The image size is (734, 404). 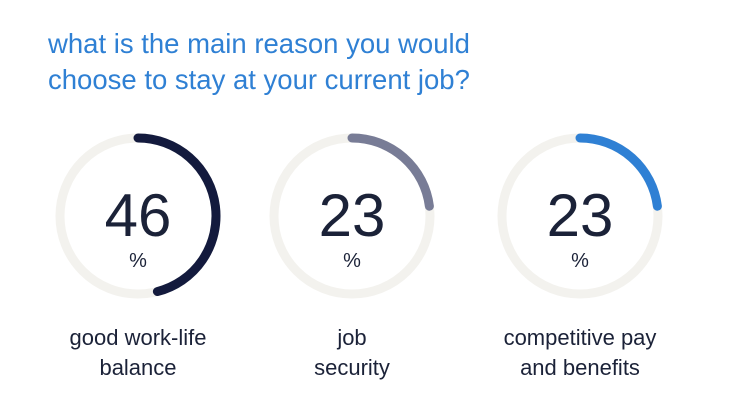 I want to click on gauge-work-life-balance: 46 %, so click(x=138, y=216).